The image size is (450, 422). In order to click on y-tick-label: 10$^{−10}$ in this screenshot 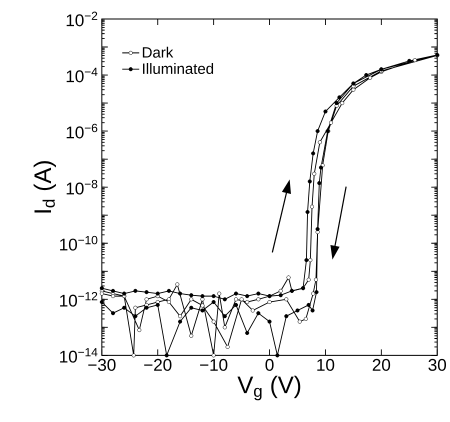, I will do `click(79, 243)`.